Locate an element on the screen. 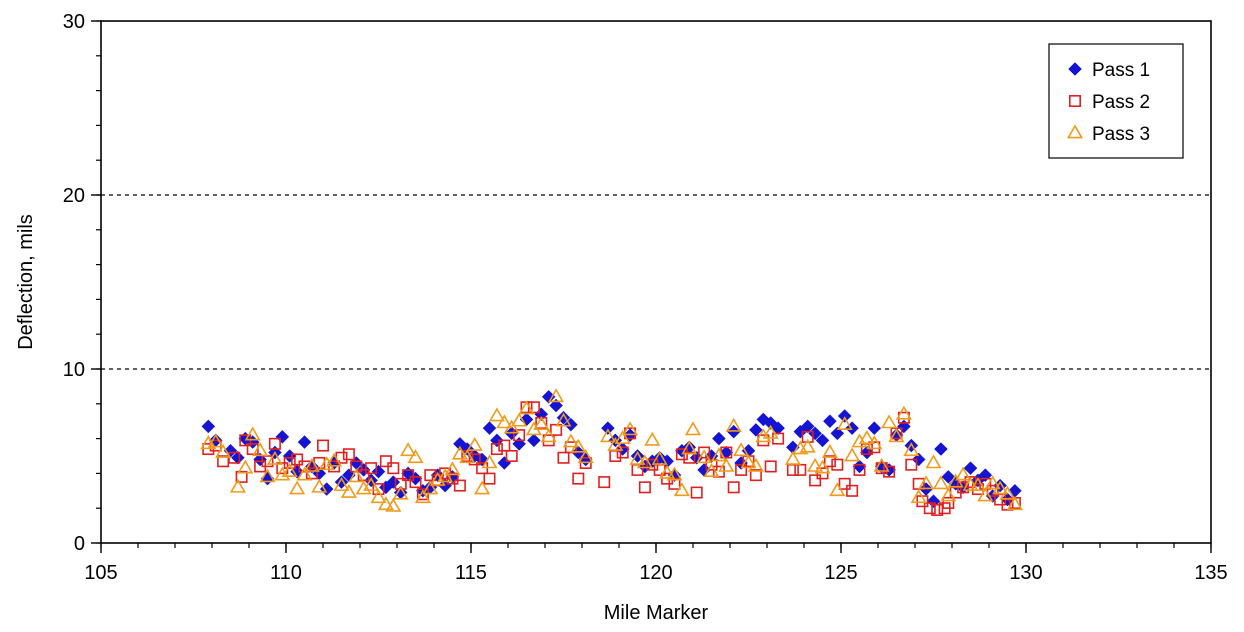 This screenshot has height=632, width=1244. x-axis-title: Mile Marker is located at coordinates (656, 613).